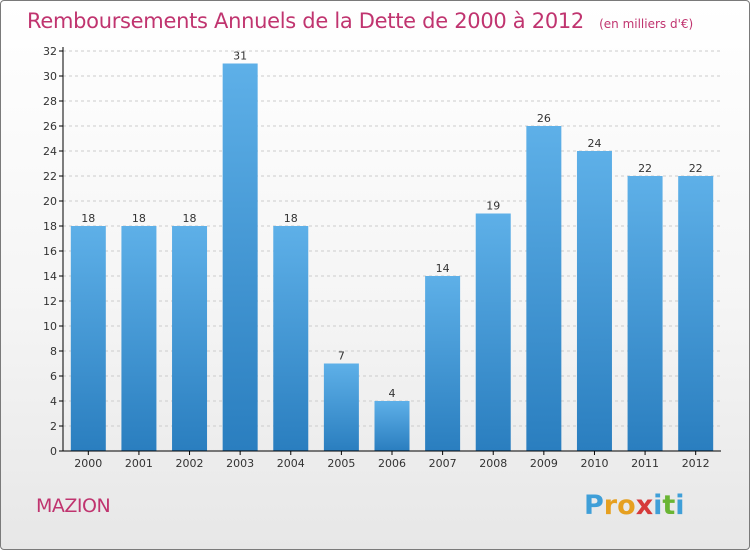 The width and height of the screenshot is (750, 551). I want to click on y-tick-label: 10, so click(50, 326).